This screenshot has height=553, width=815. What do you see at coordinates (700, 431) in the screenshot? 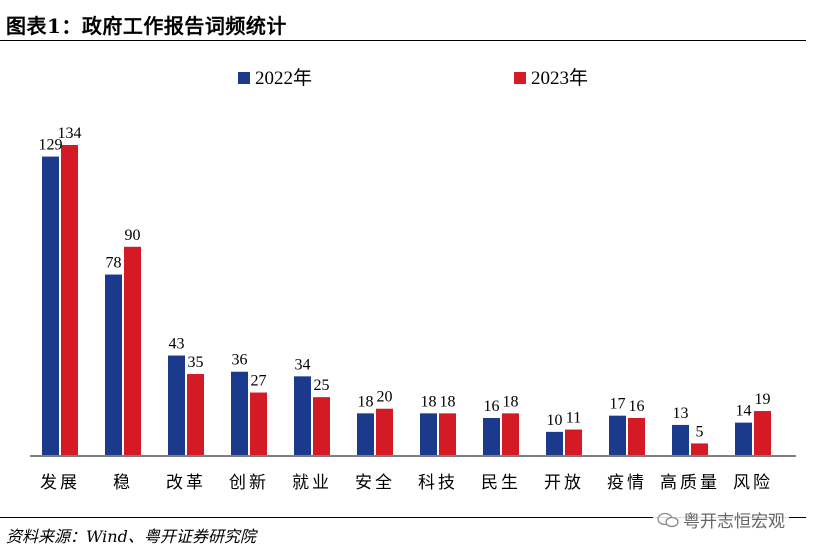
I see `value-label-2023-10: 5` at bounding box center [700, 431].